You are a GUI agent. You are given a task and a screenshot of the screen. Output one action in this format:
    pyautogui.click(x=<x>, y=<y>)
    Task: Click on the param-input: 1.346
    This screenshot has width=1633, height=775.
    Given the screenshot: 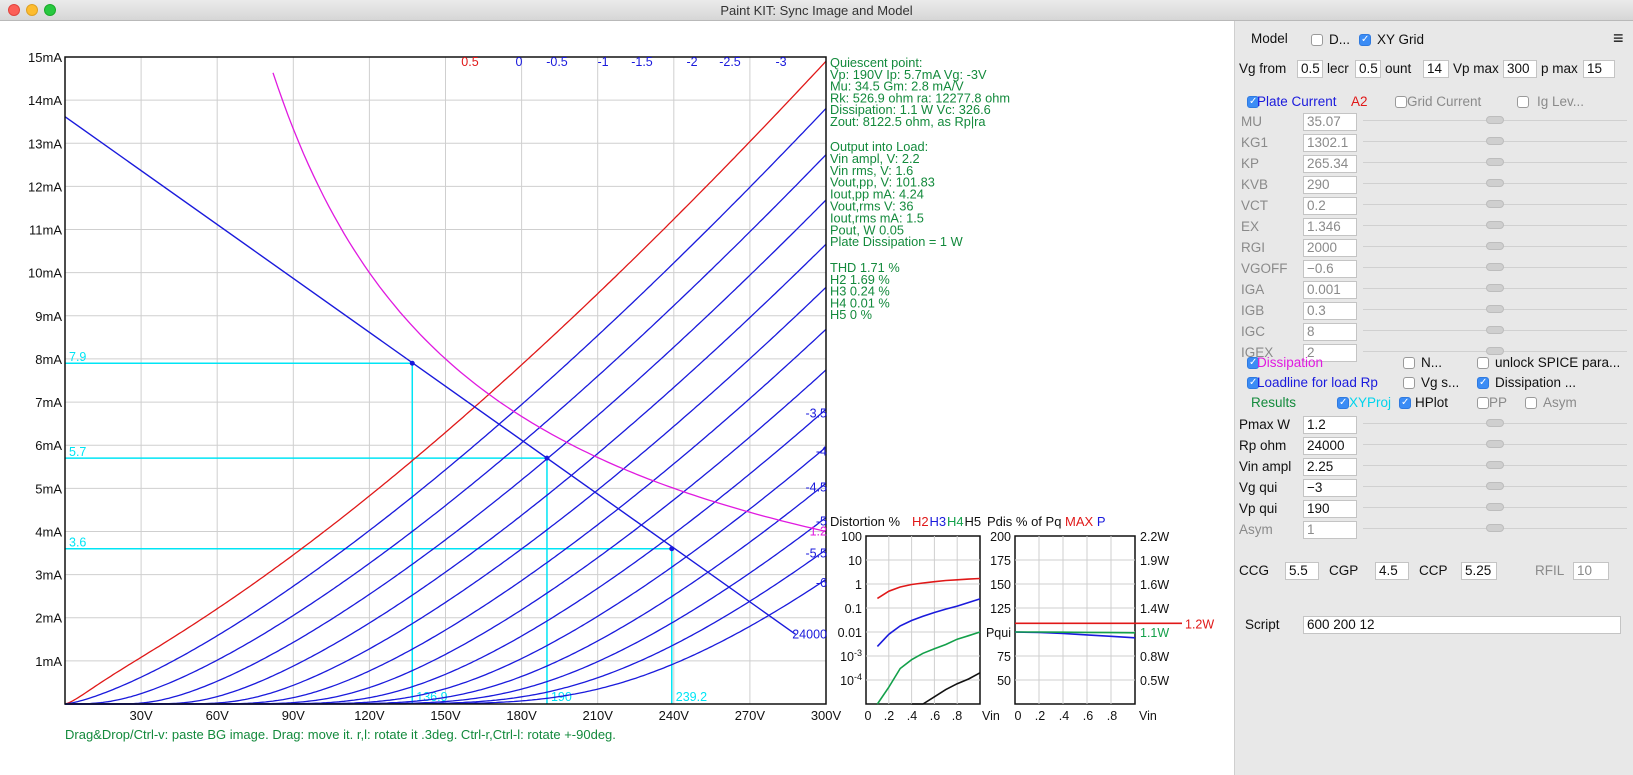 What is the action you would take?
    pyautogui.click(x=1330, y=227)
    